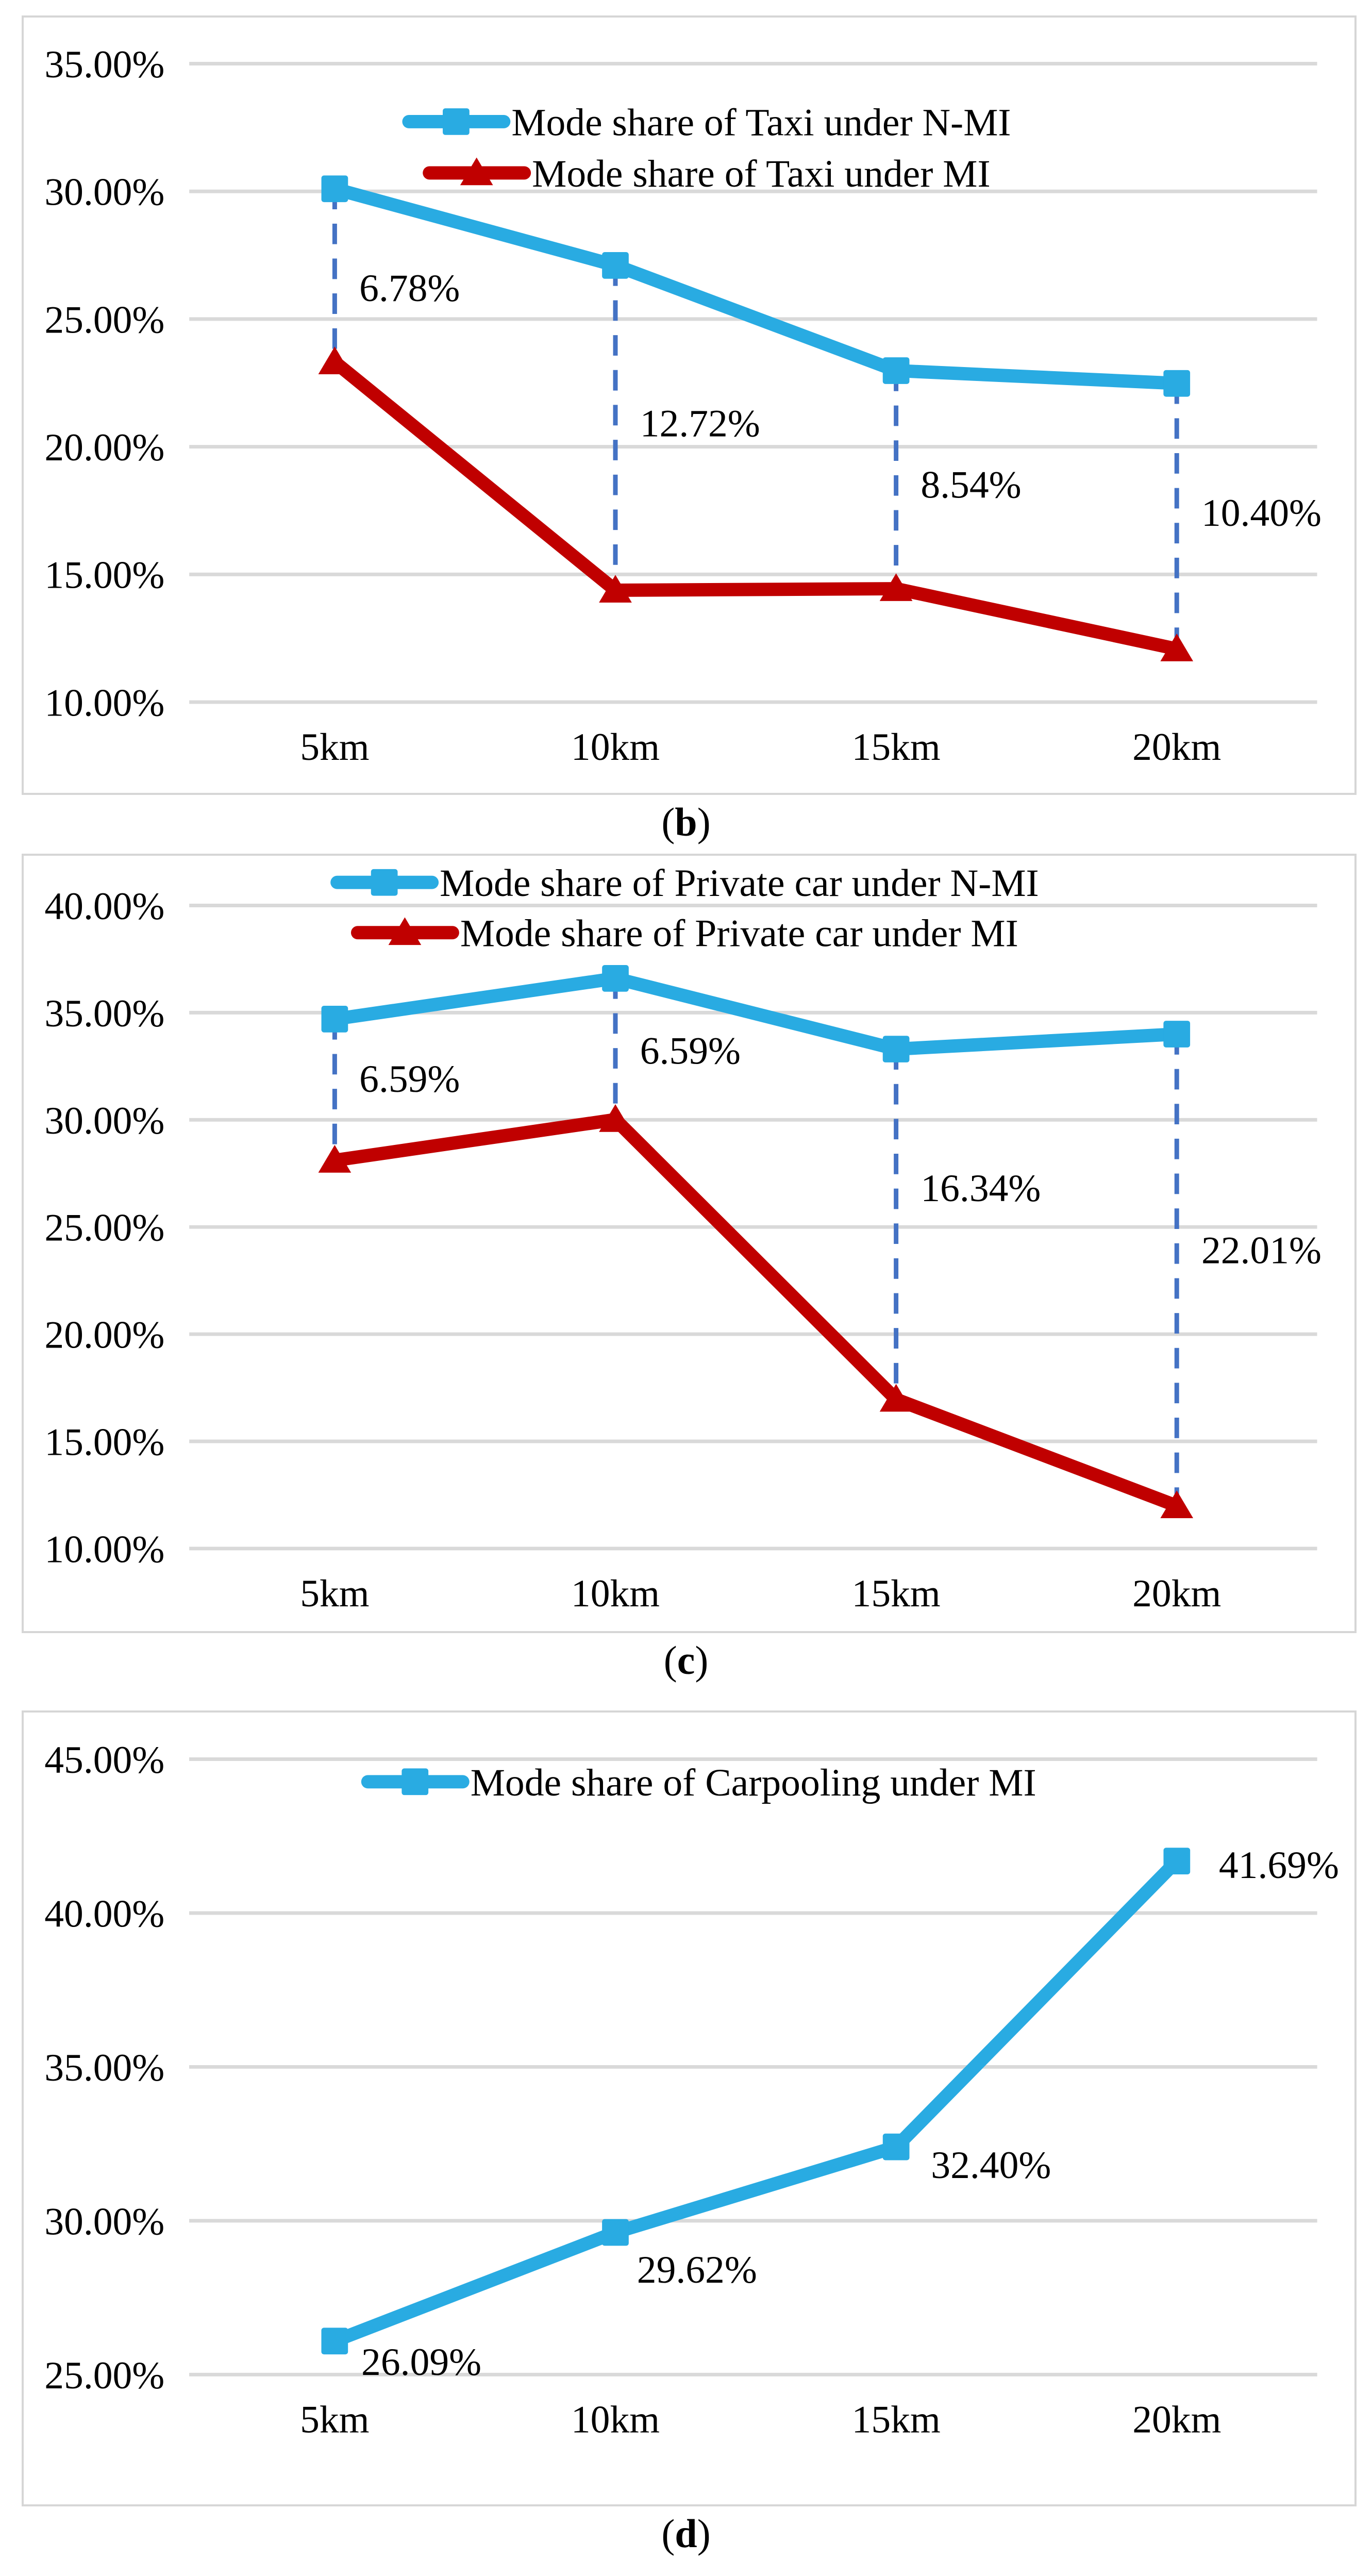 The width and height of the screenshot is (1372, 2576). Describe the element at coordinates (991, 2166) in the screenshot. I see `point-label: 32.40%` at that location.